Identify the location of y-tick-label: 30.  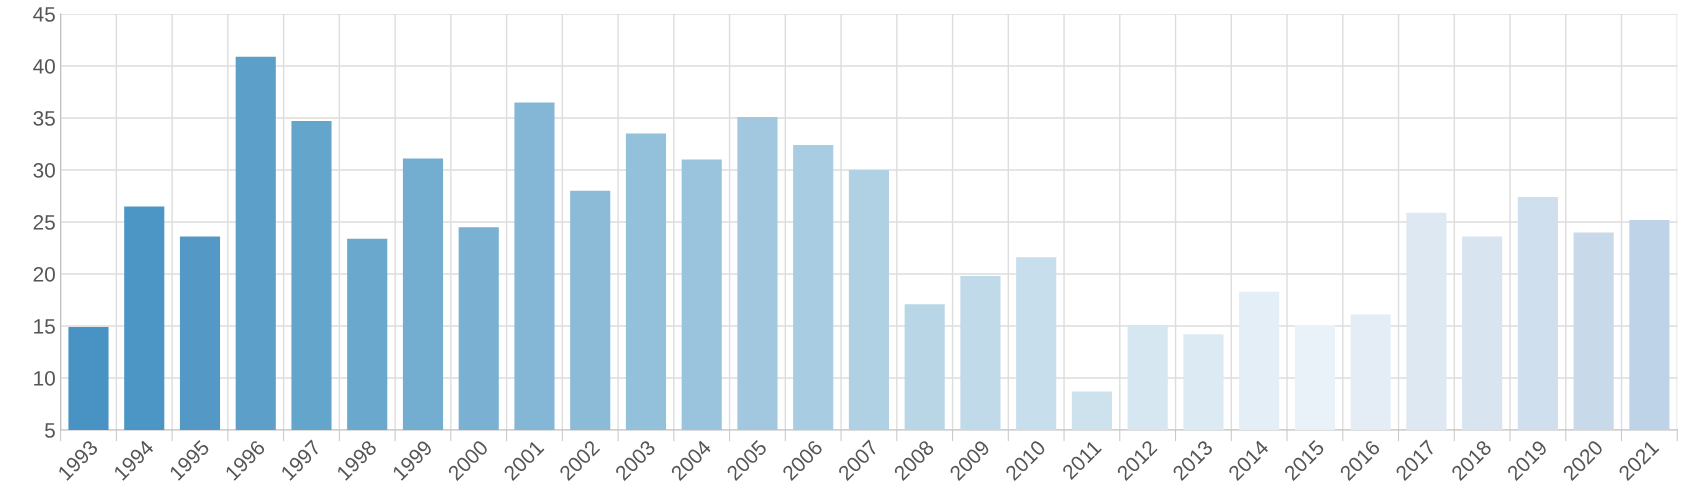
(44, 170).